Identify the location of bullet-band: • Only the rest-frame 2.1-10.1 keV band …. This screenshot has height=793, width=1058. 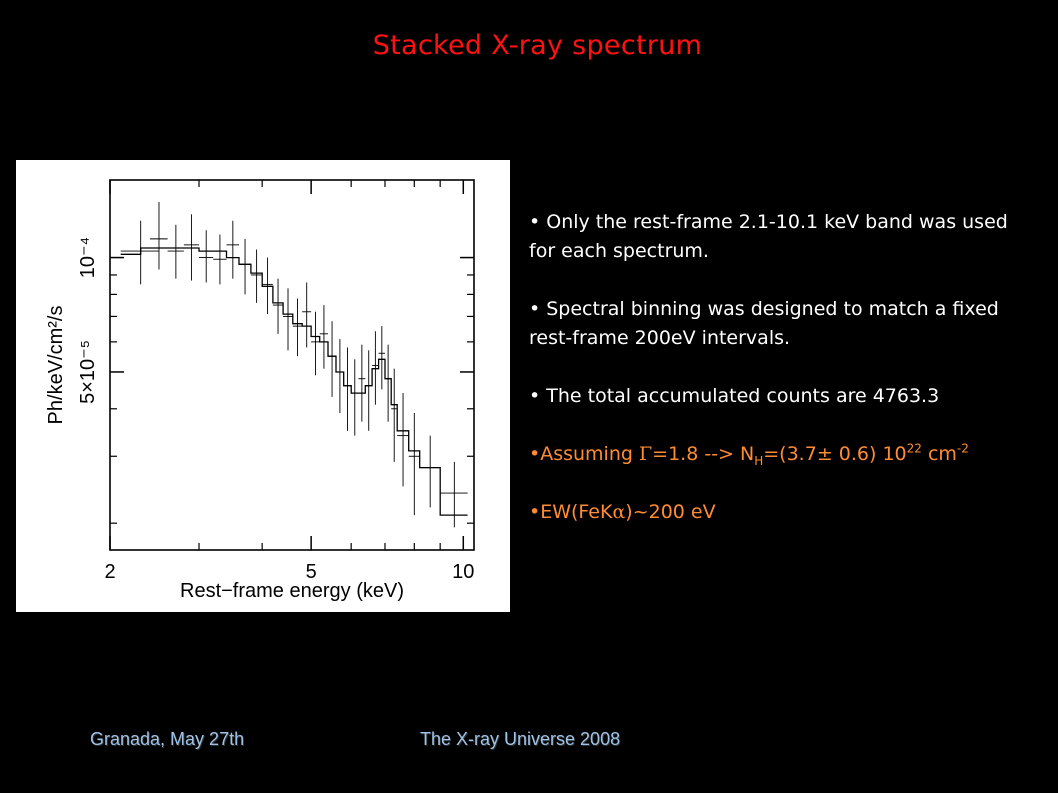
(768, 236).